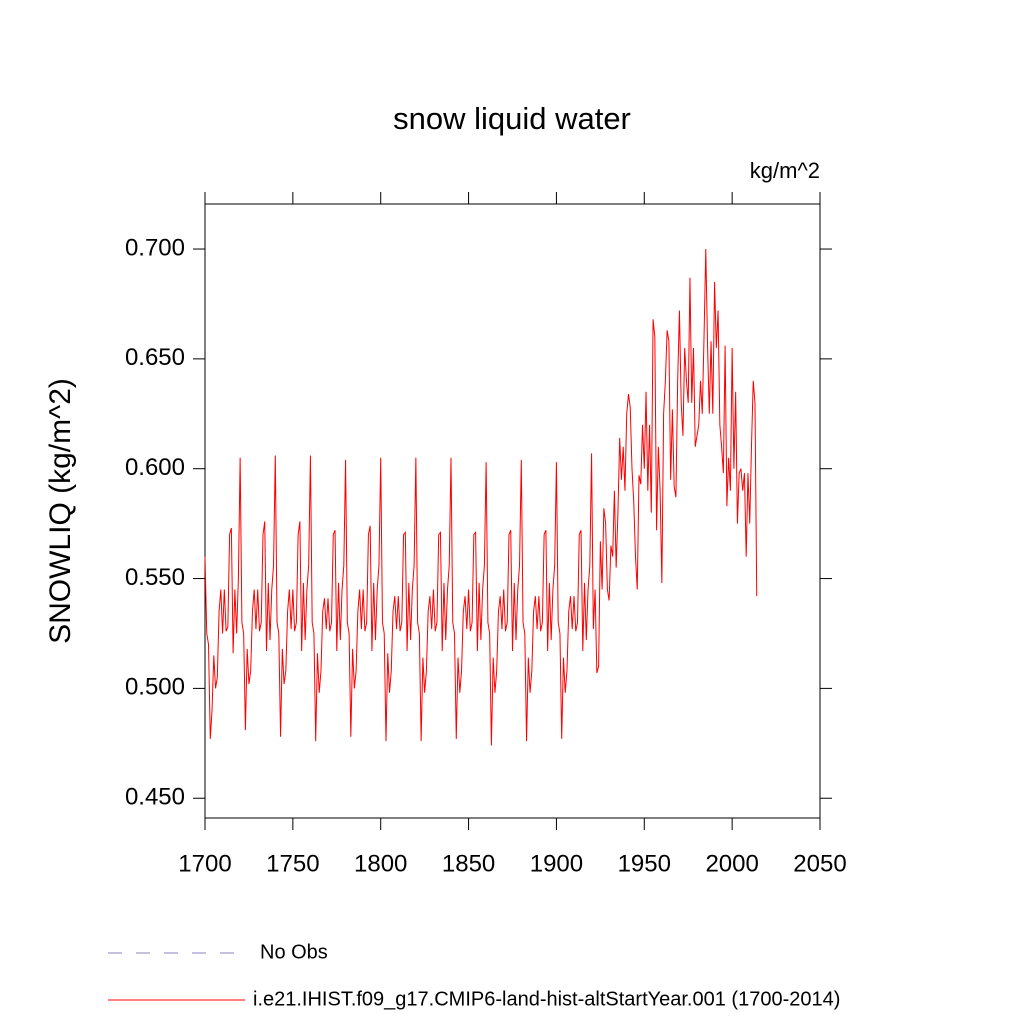 The height and width of the screenshot is (1024, 1024). I want to click on units-label: kg/m^2, so click(785, 170).